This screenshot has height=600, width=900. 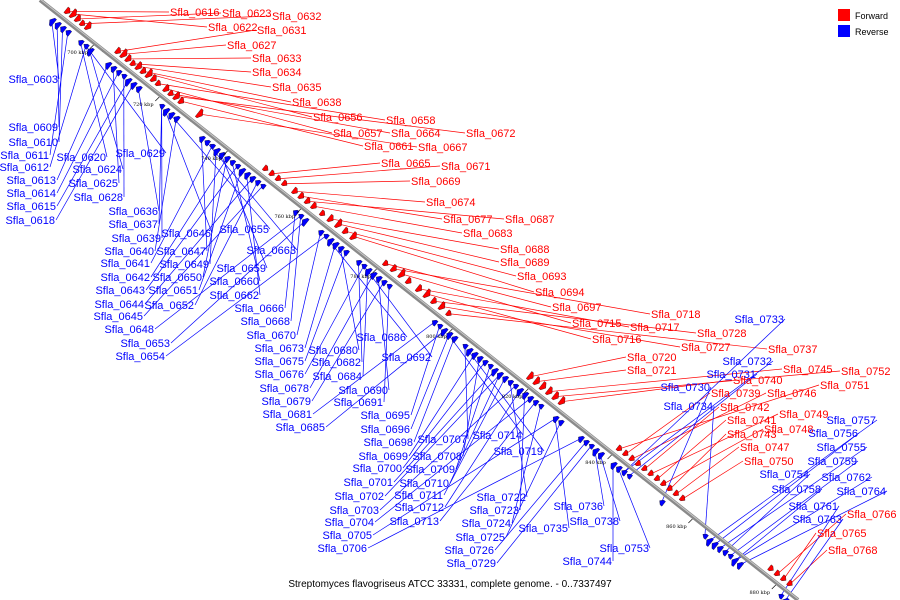 What do you see at coordinates (388, 443) in the screenshot?
I see `reverse-gene-label: Sfla_0698` at bounding box center [388, 443].